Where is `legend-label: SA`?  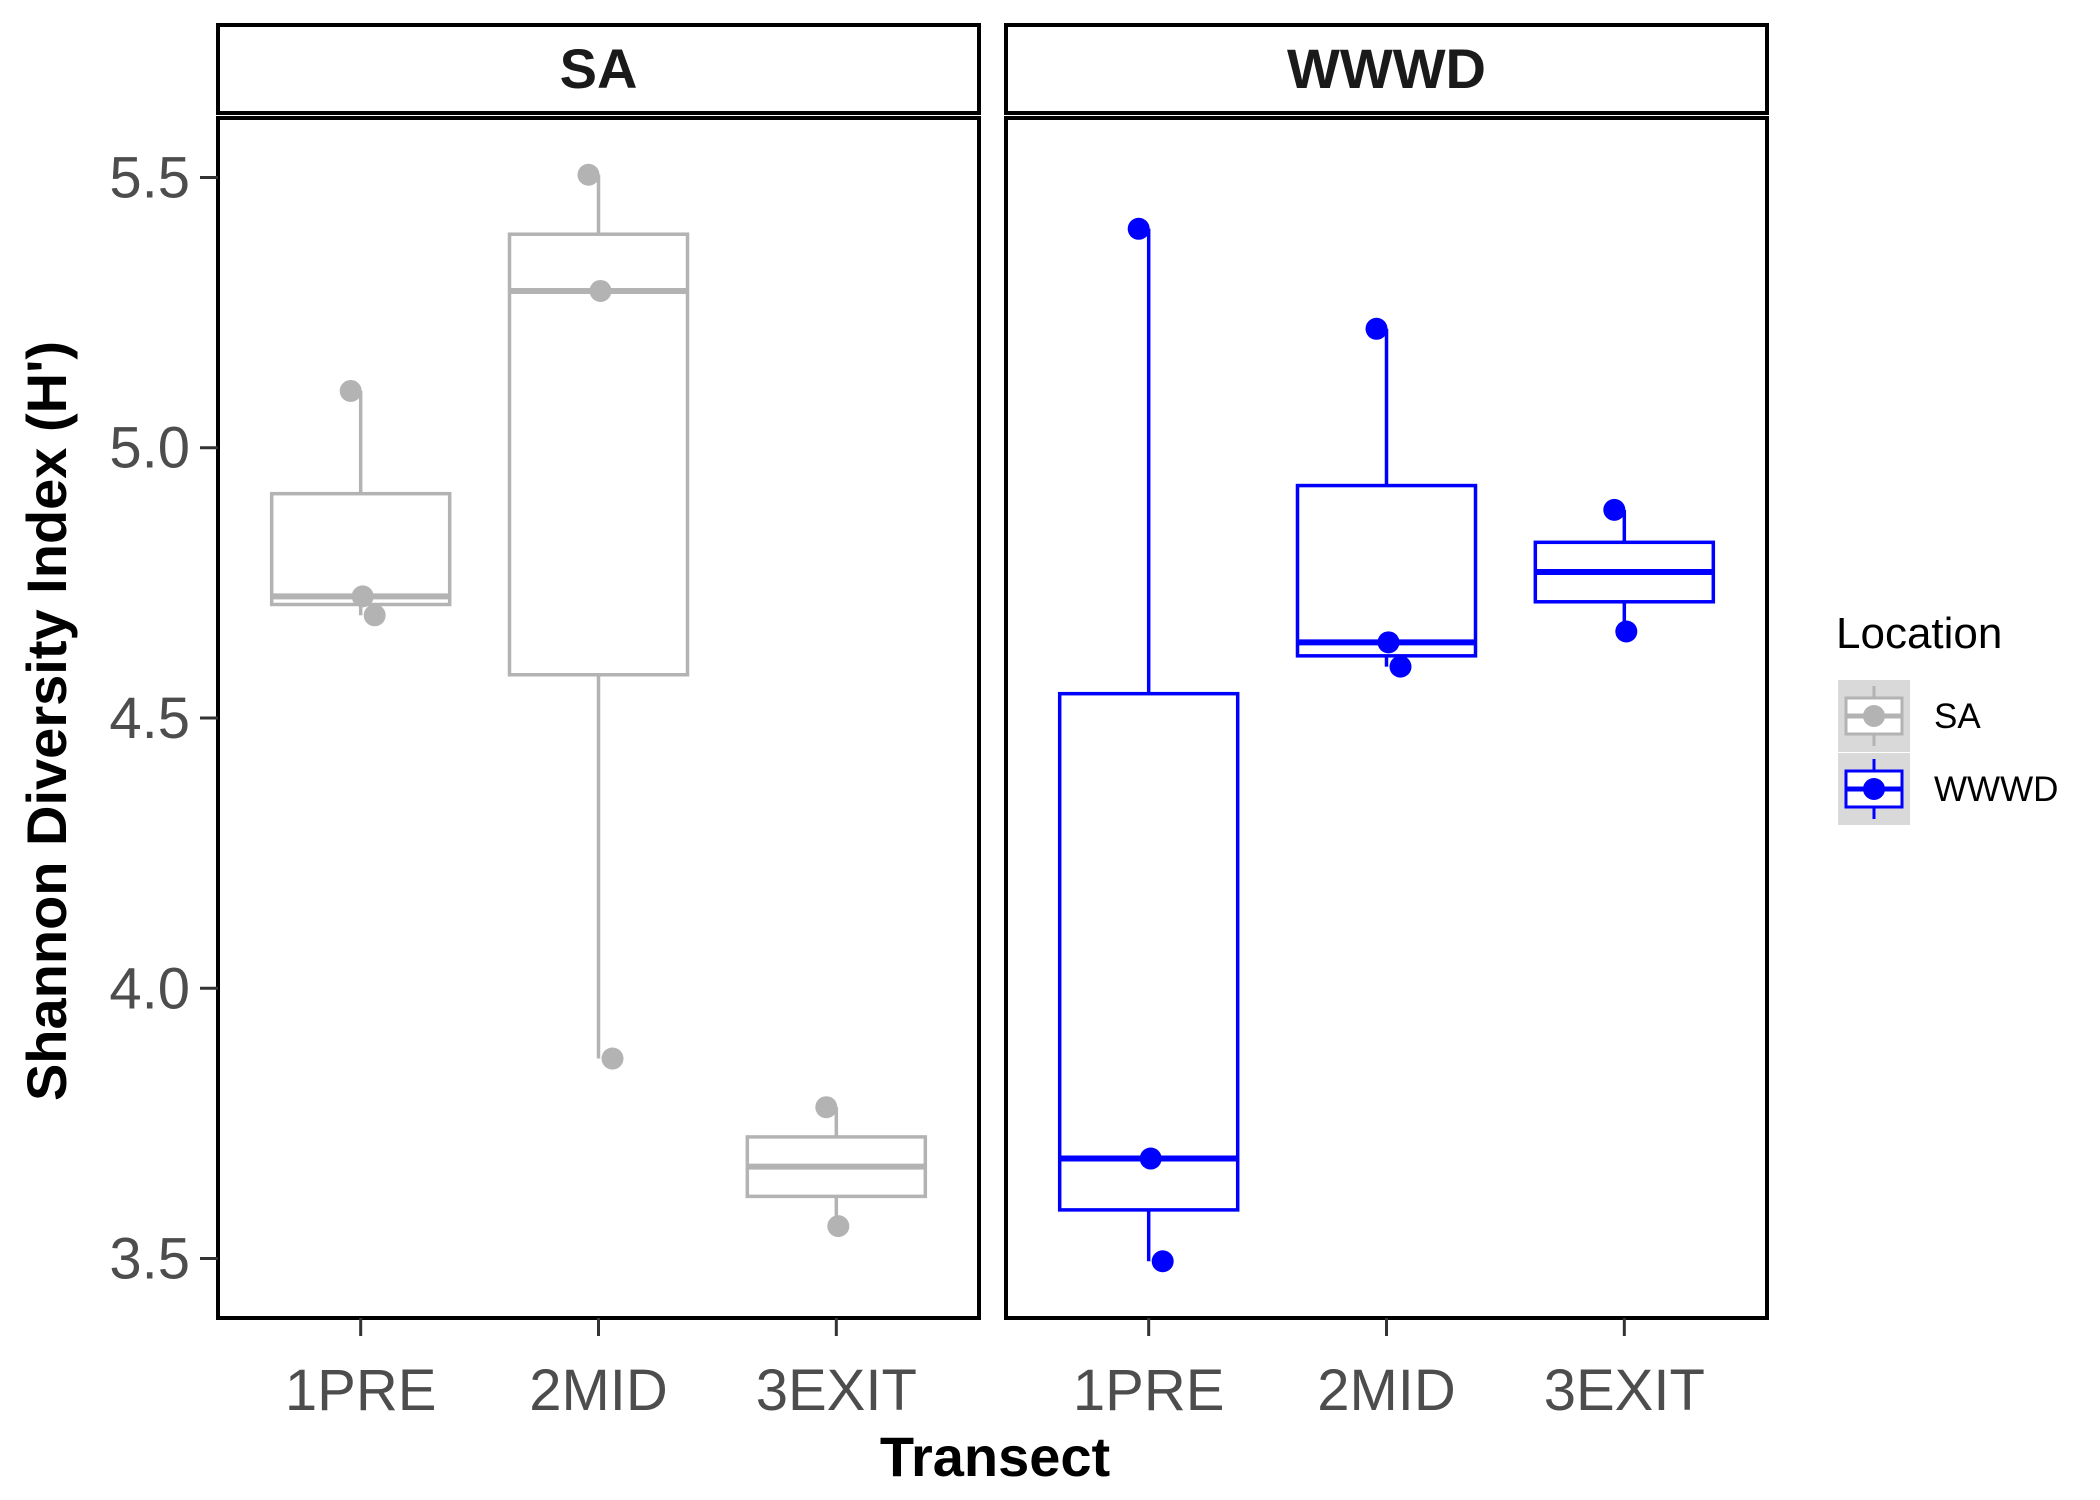 legend-label: SA is located at coordinates (1957, 716).